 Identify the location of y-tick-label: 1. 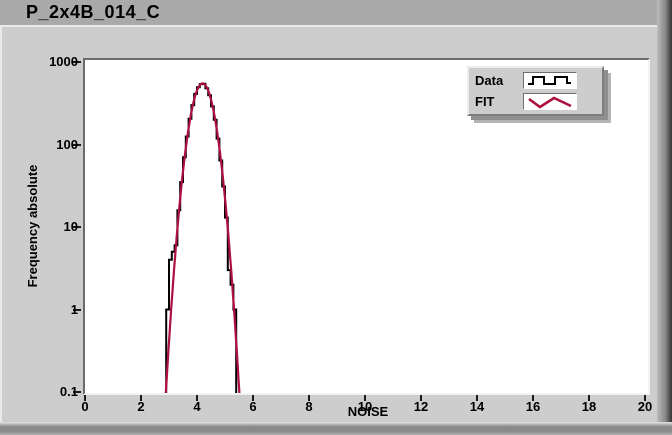
(74, 309).